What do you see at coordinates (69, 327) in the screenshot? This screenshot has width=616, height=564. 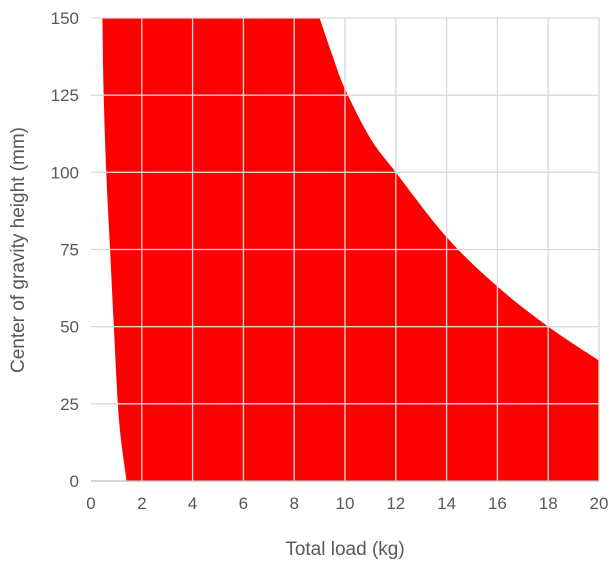 I see `y-tick-label: 50` at bounding box center [69, 327].